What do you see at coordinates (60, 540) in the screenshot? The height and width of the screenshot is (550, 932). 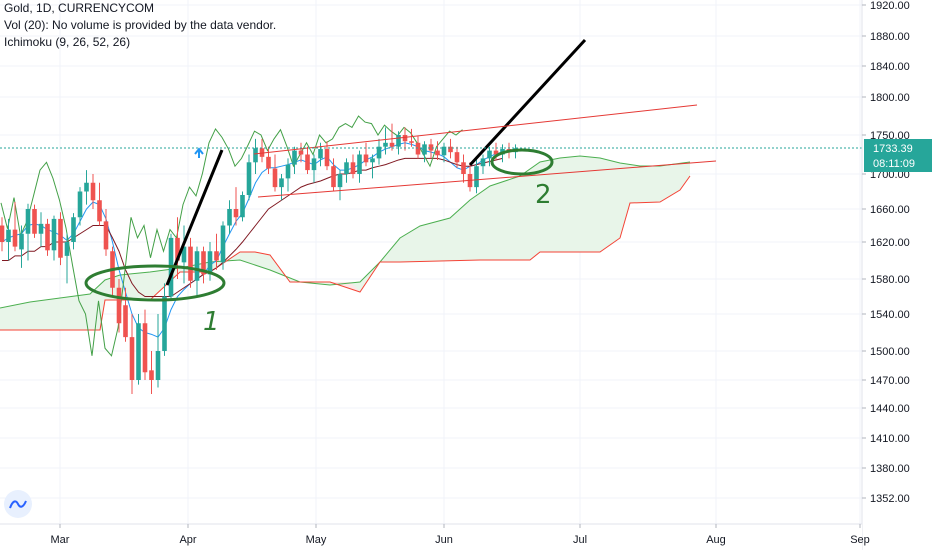 I see `time-tick-label: Mar` at bounding box center [60, 540].